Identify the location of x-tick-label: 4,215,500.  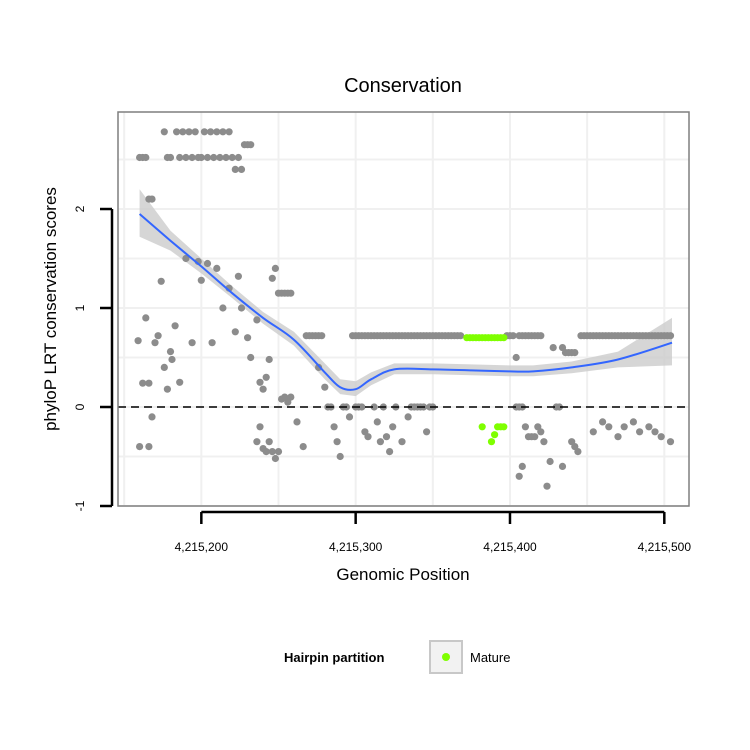
(665, 547).